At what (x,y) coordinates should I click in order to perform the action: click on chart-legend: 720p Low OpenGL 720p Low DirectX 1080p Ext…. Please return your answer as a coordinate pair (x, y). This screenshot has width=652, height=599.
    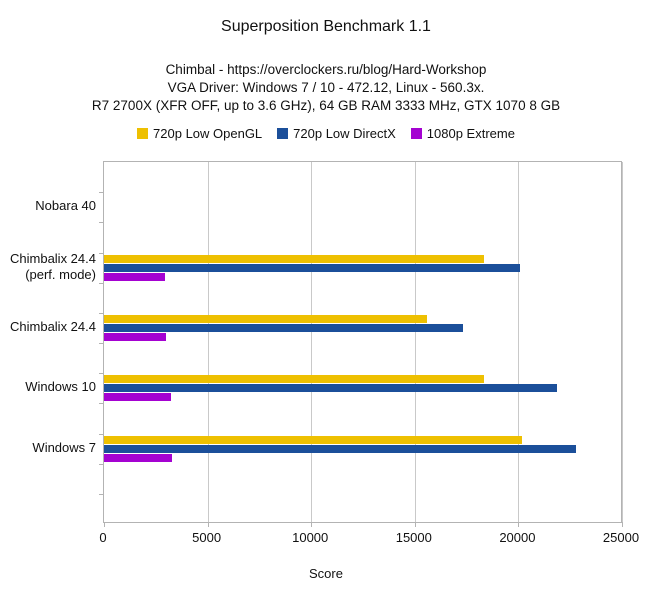
    Looking at the image, I should click on (326, 133).